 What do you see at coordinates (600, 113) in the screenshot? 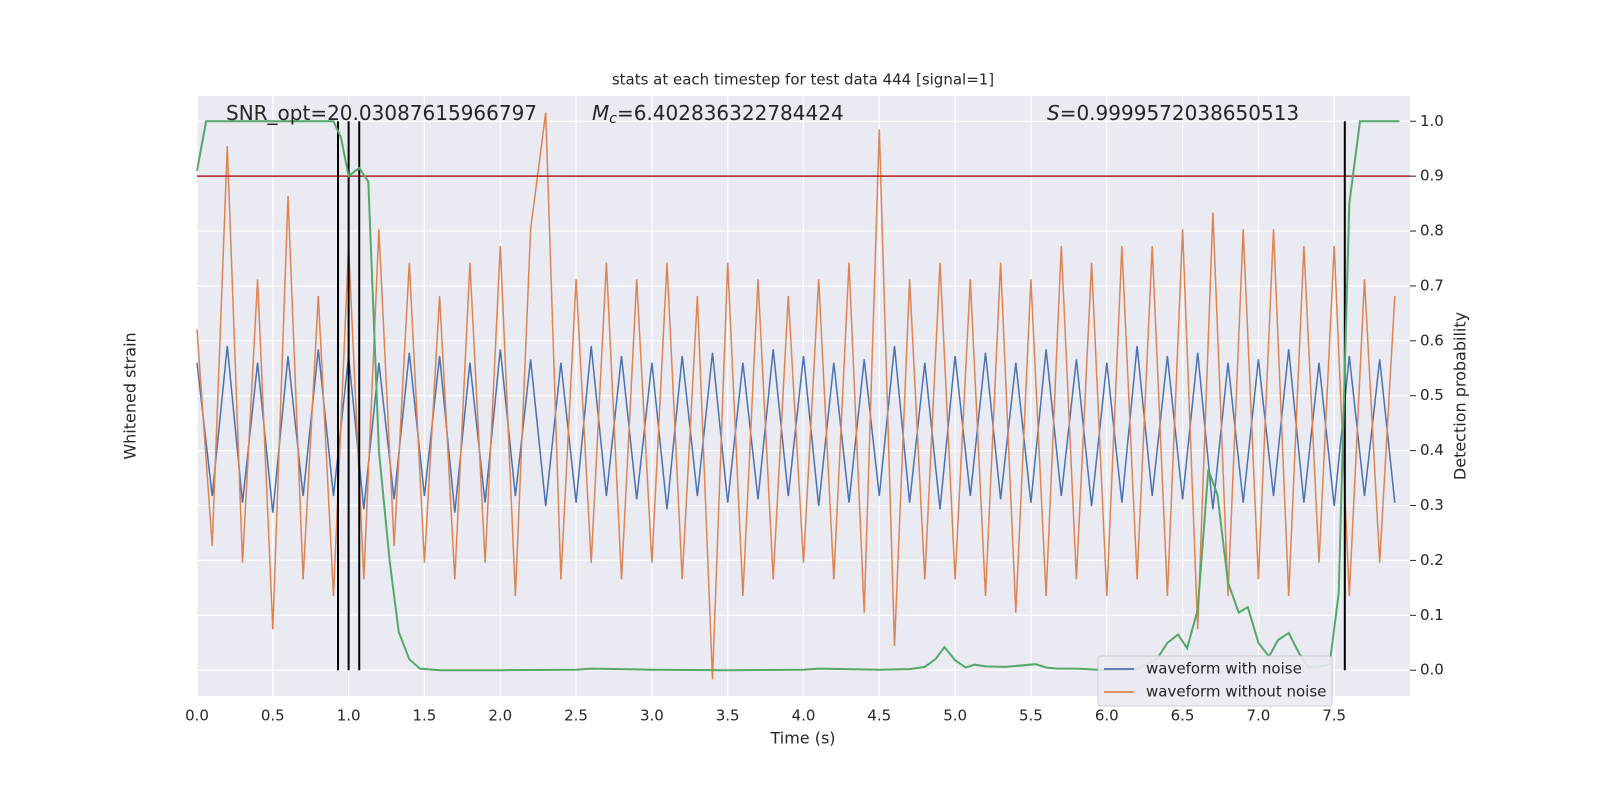
I see `annotation-symbol: M` at bounding box center [600, 113].